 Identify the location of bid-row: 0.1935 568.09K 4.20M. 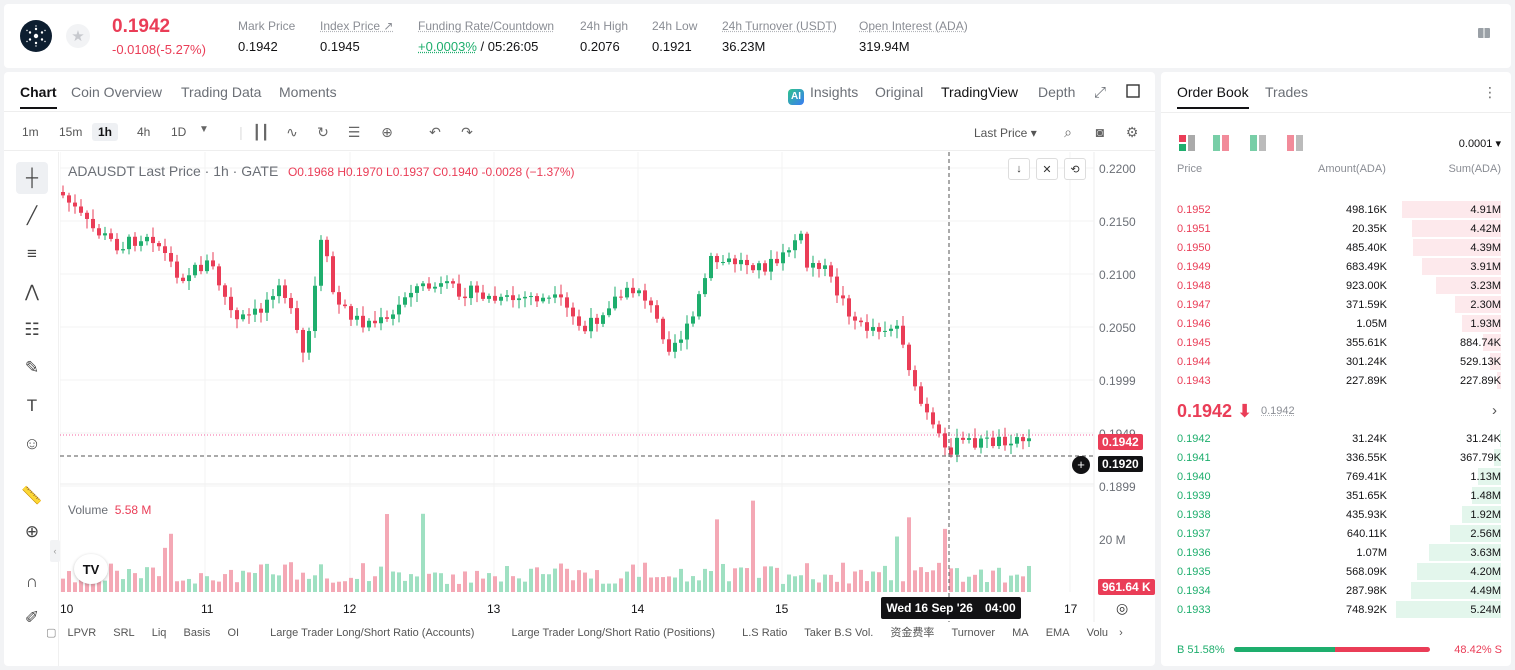
(1336, 571).